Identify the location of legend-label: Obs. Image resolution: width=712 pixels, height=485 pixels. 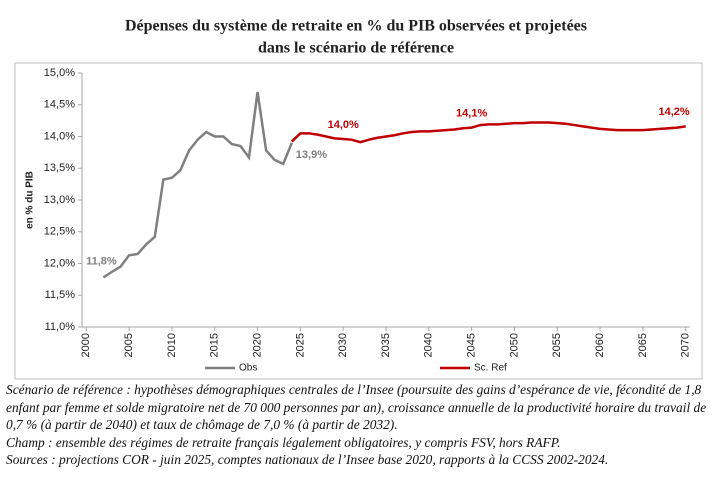
(248, 368).